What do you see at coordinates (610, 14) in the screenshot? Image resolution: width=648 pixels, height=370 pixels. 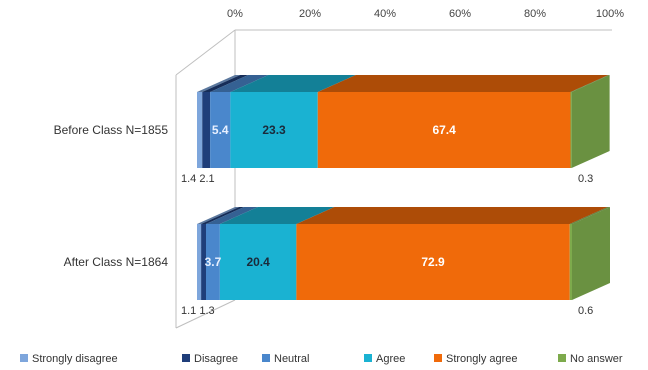 I see `x-tick-label: 100%` at bounding box center [610, 14].